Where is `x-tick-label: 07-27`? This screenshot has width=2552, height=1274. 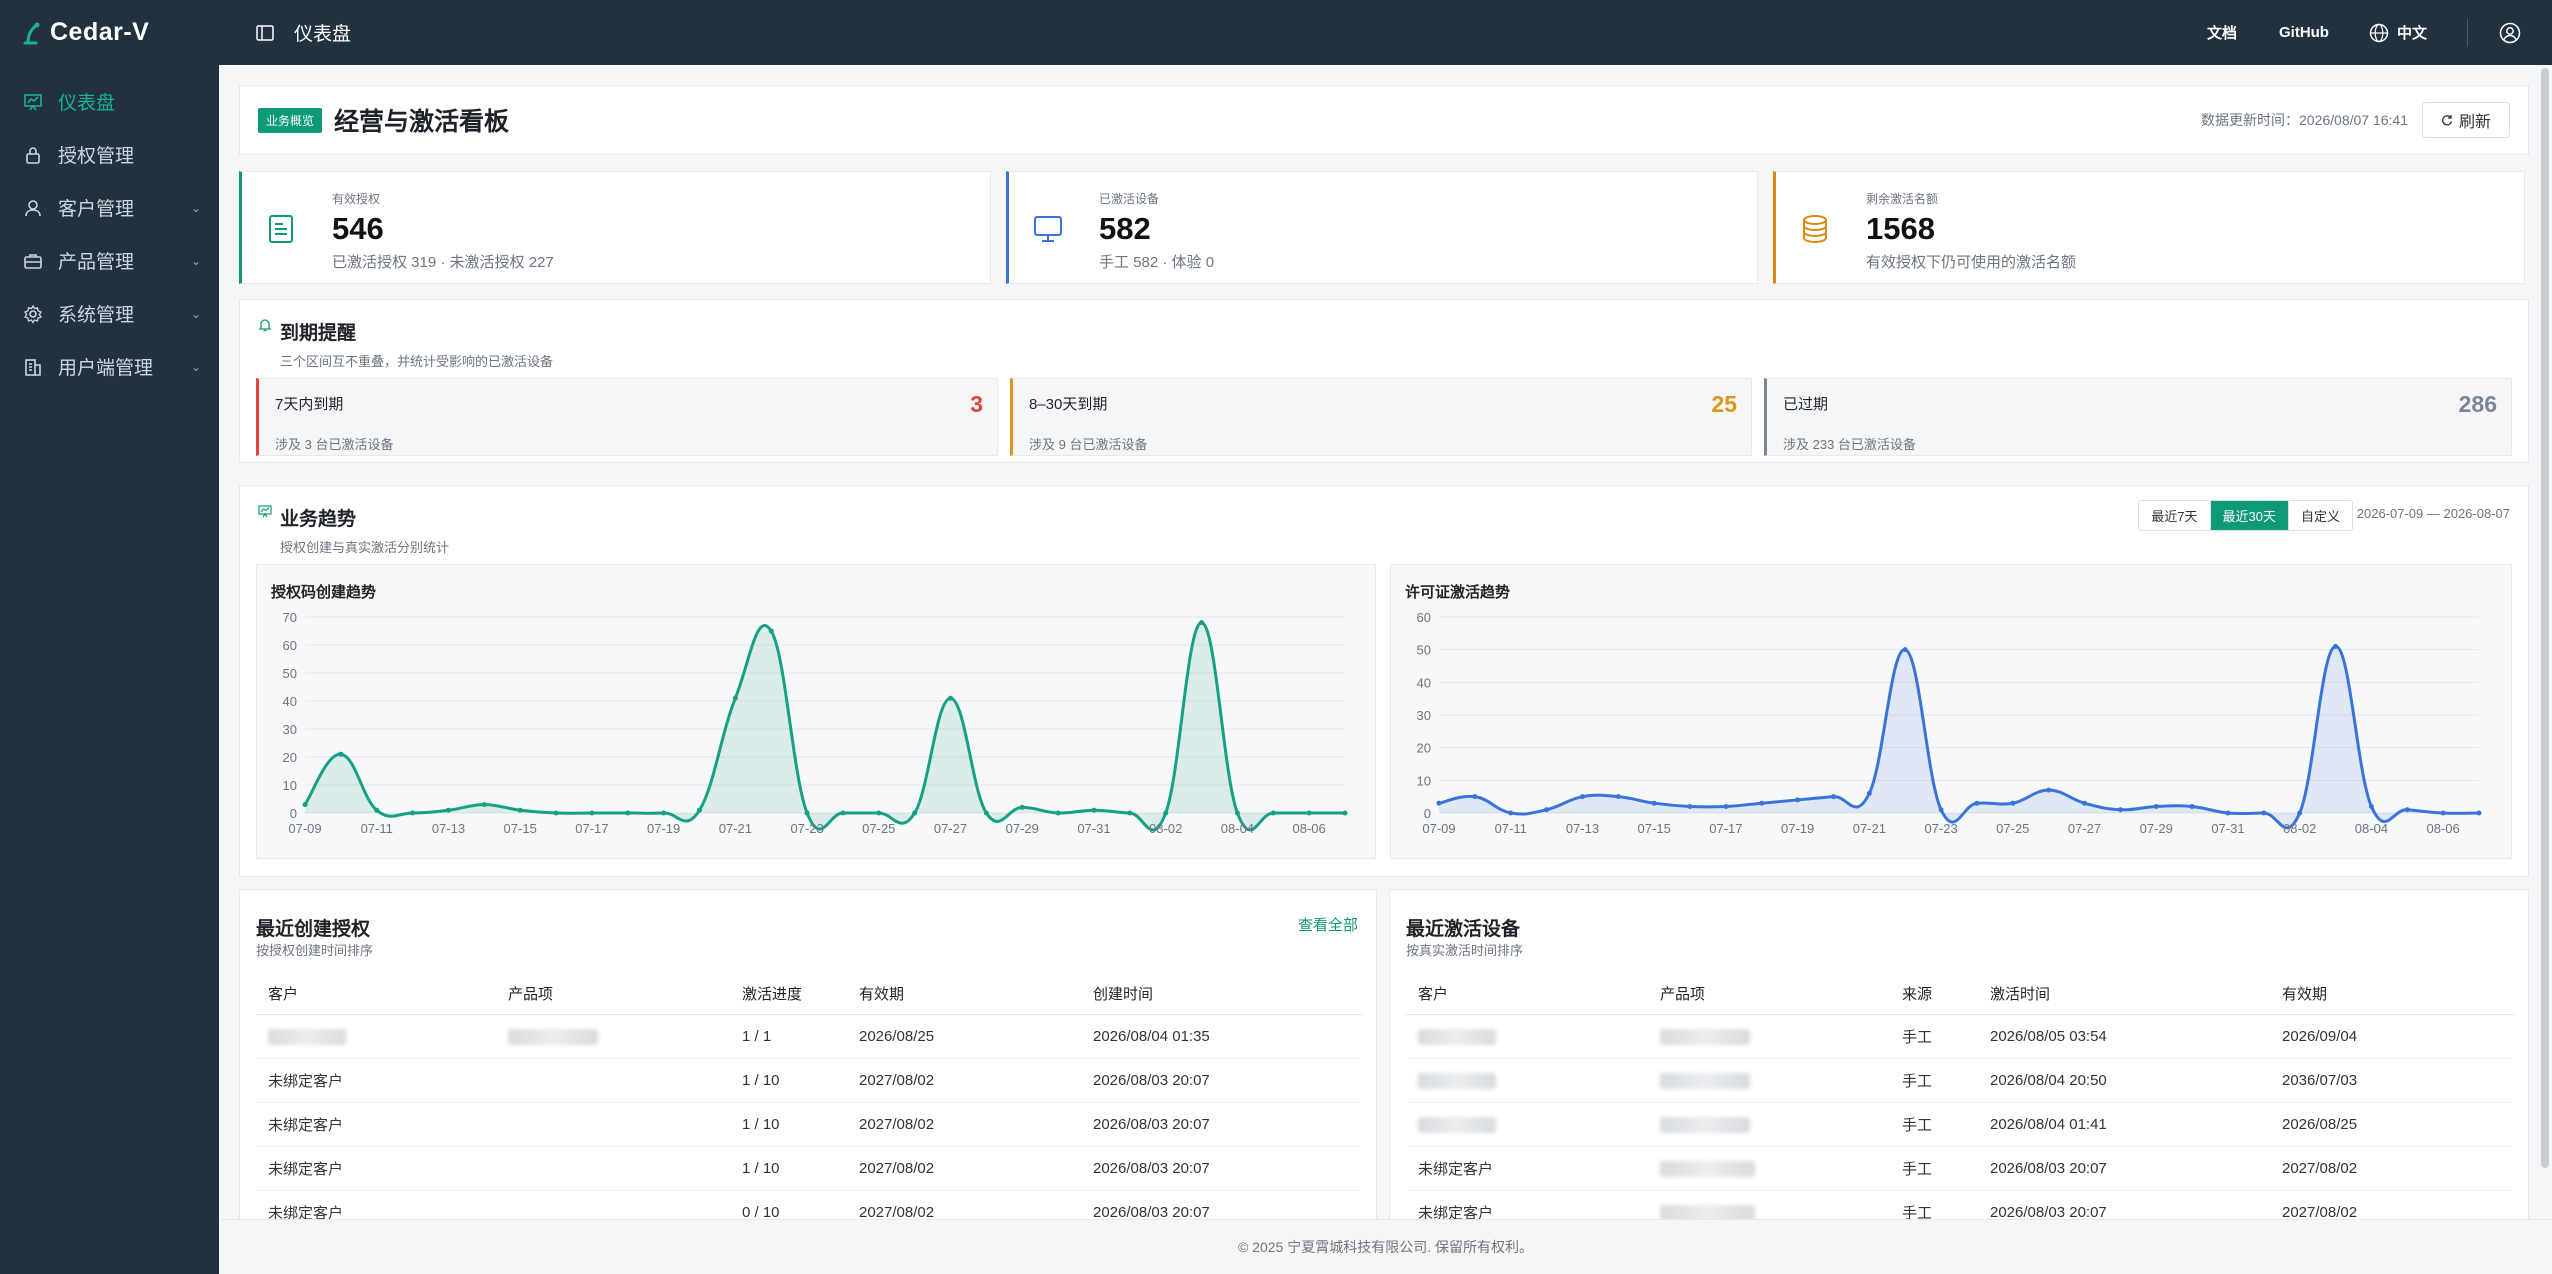
x-tick-label: 07-27 is located at coordinates (950, 828).